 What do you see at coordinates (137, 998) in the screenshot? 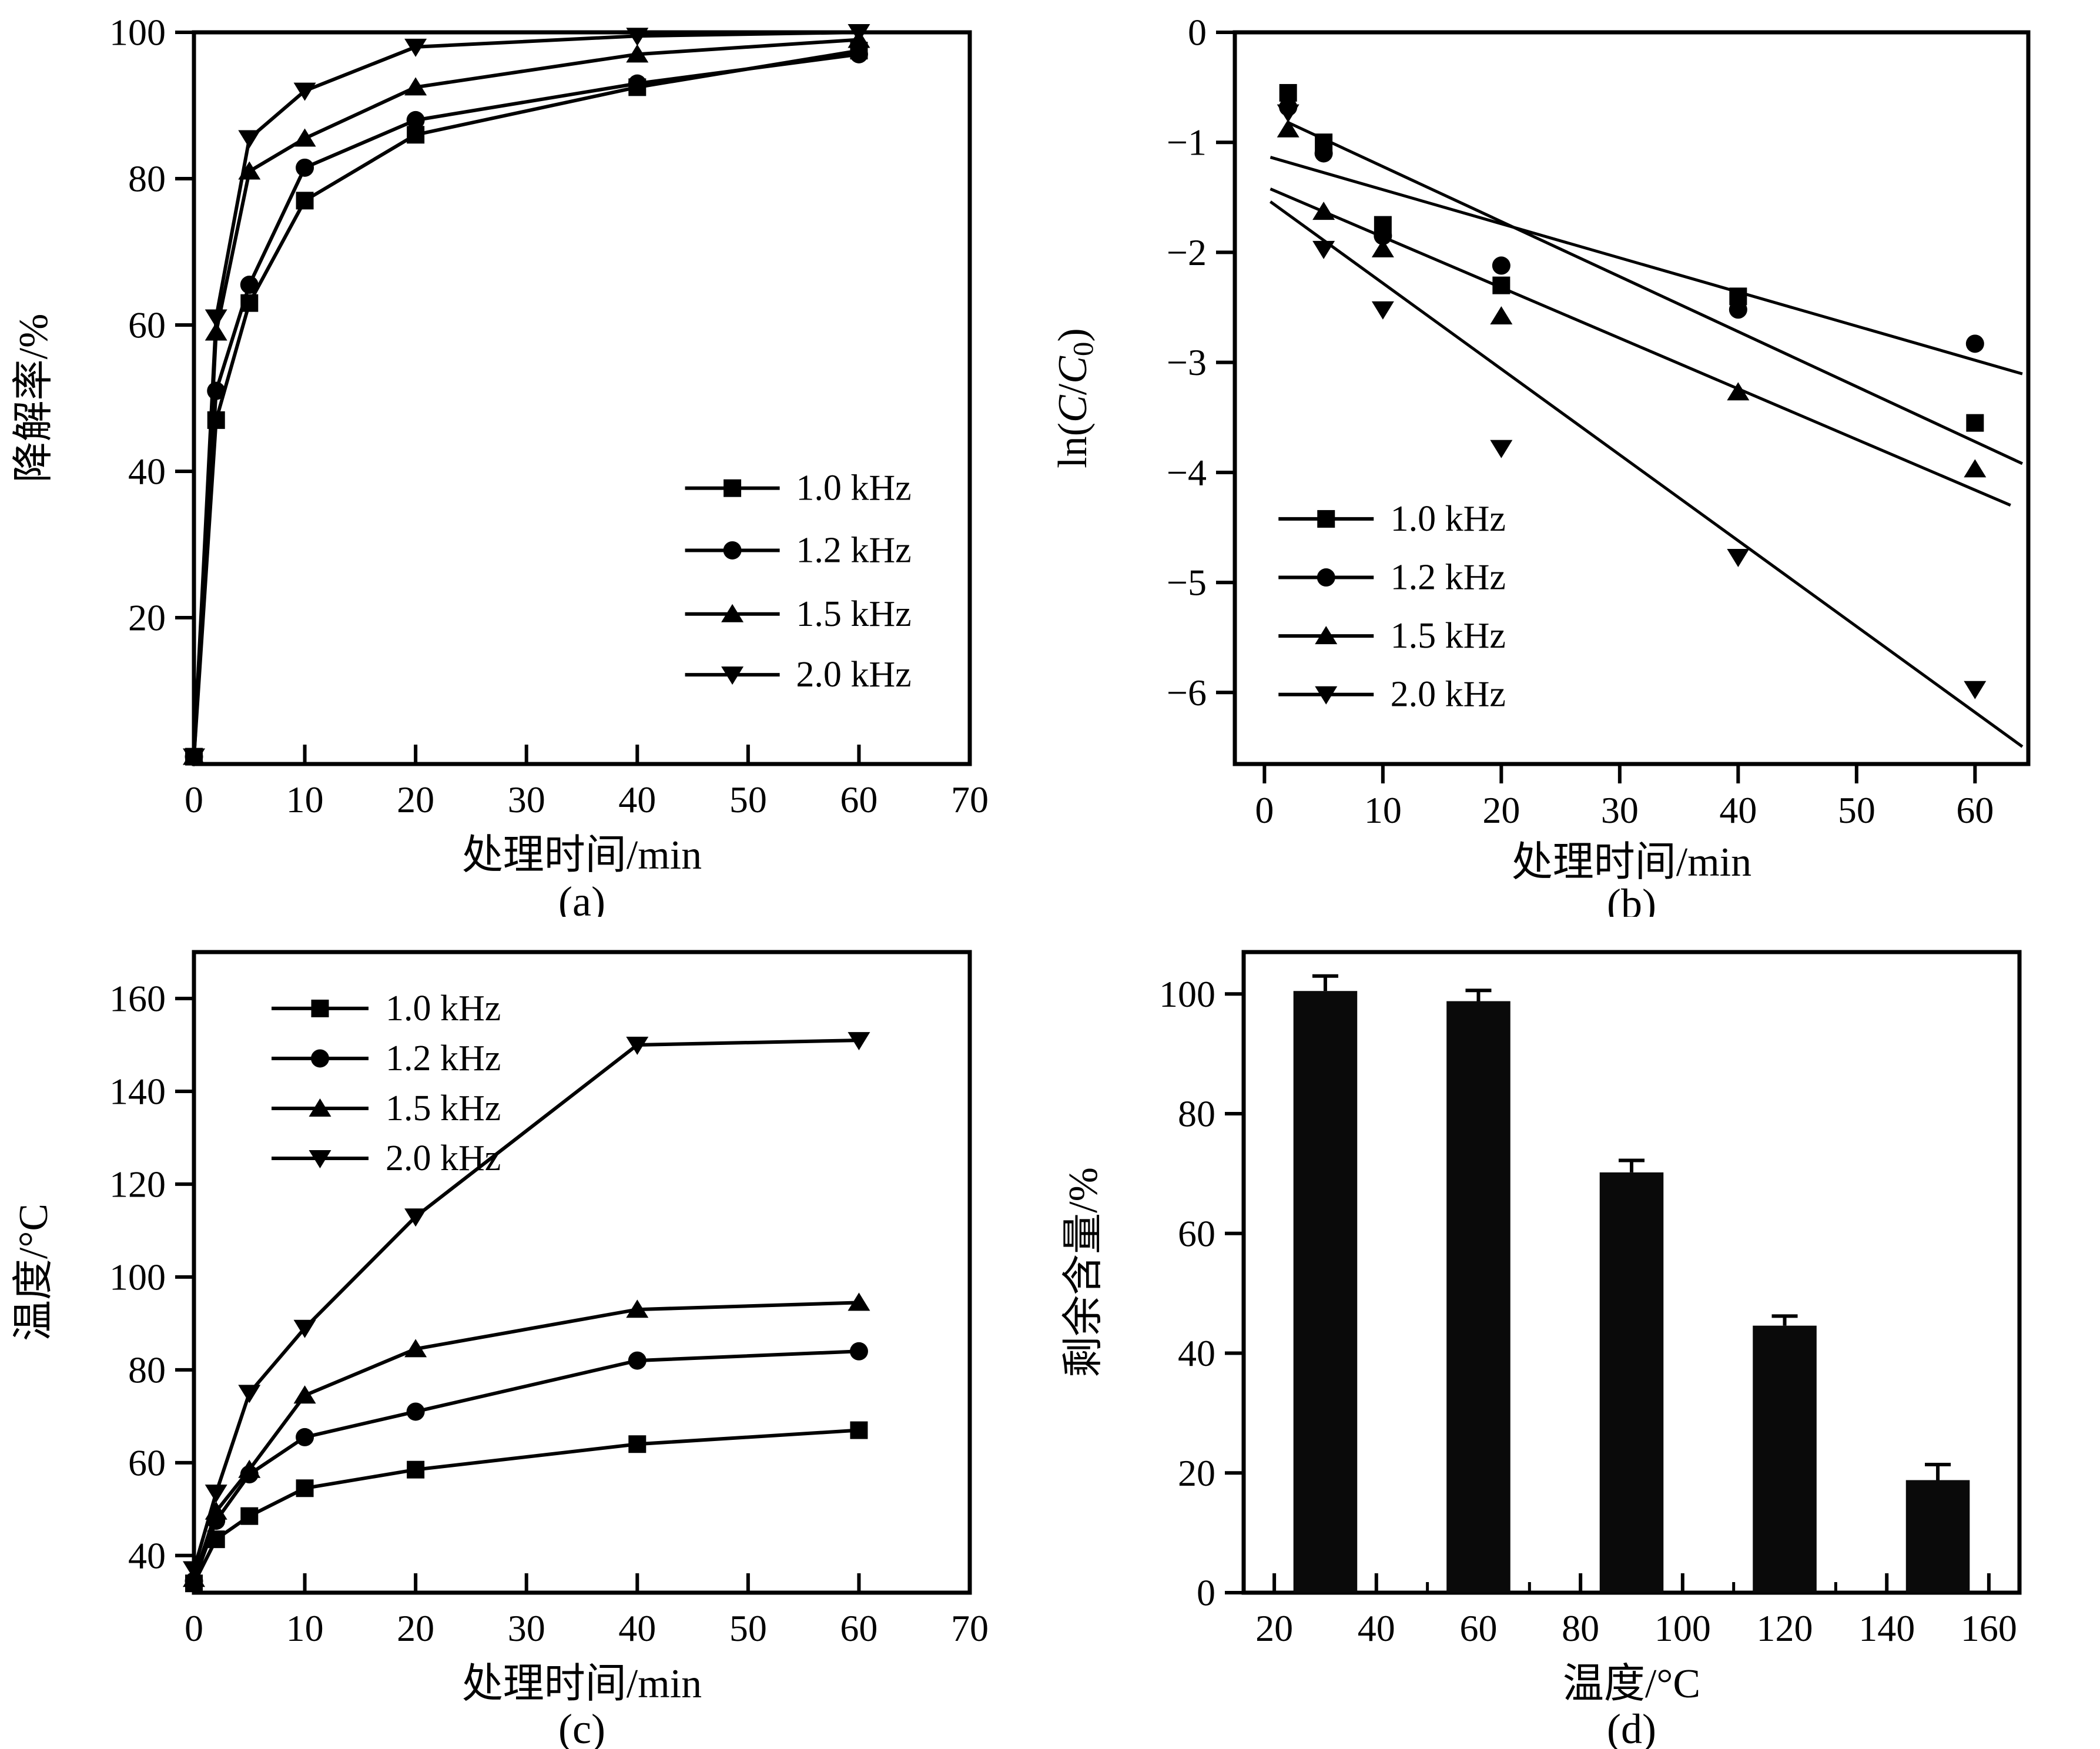
I see `y-tick-label: 160` at bounding box center [137, 998].